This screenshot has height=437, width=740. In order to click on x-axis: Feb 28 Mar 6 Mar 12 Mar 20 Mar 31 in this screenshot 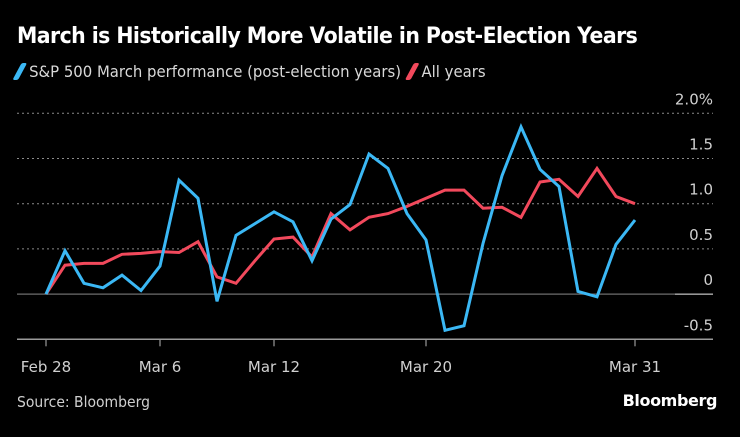, I will do `click(341, 357)`.